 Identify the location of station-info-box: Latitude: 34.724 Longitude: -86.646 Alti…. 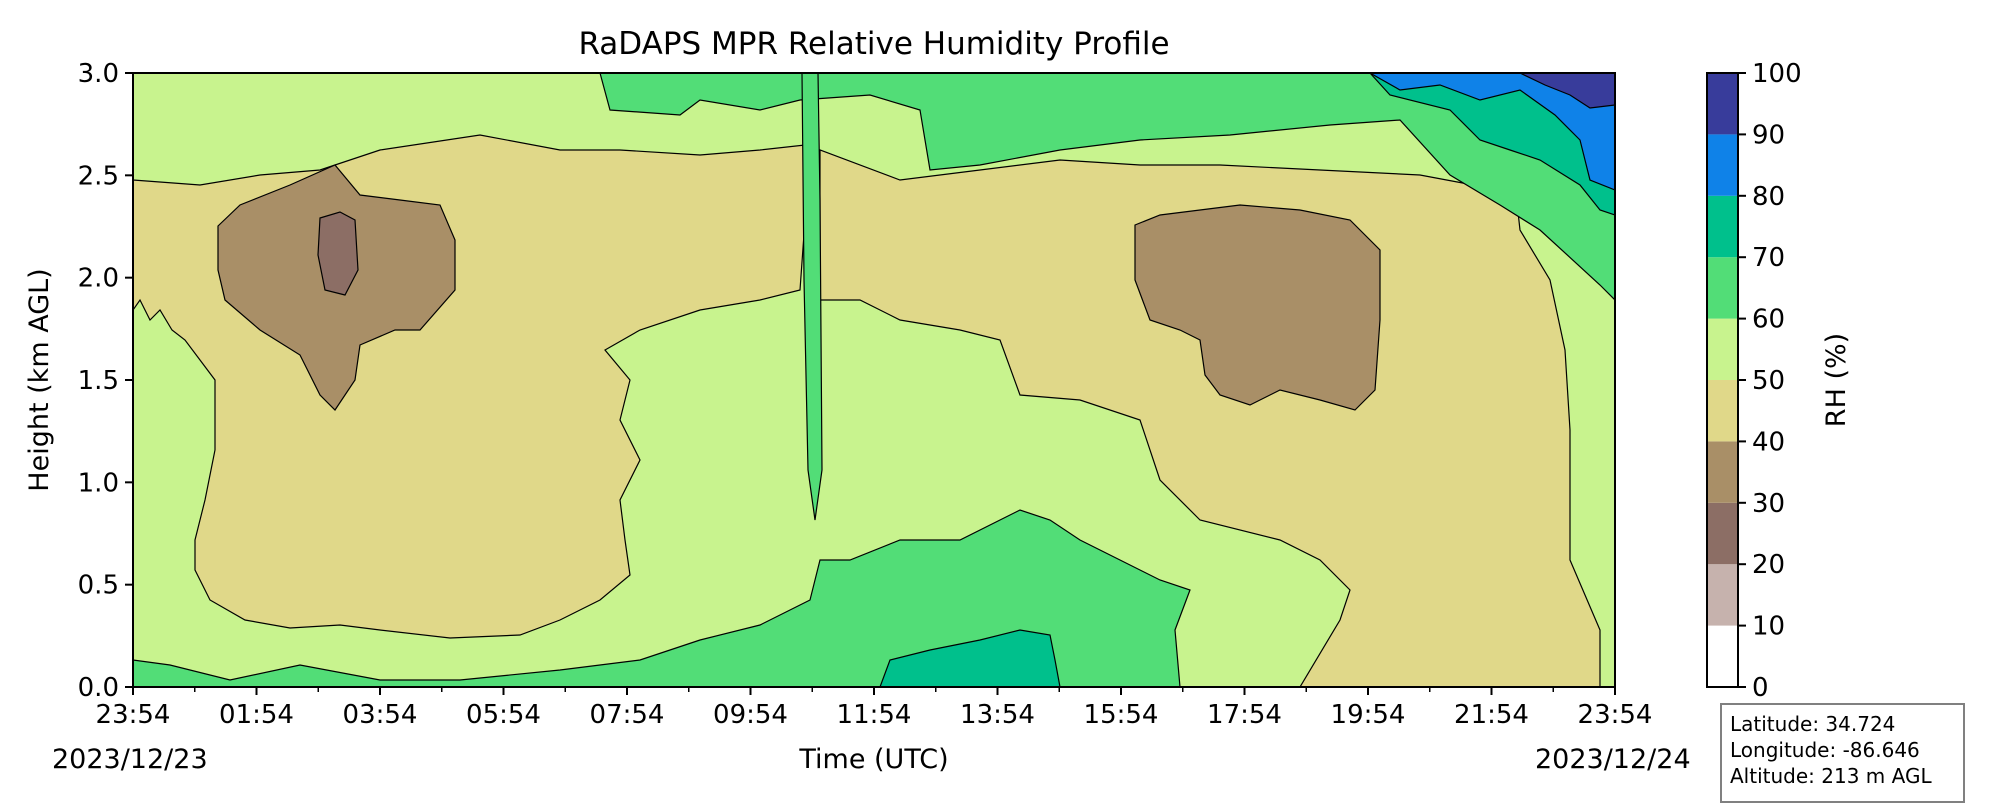
(1842, 753).